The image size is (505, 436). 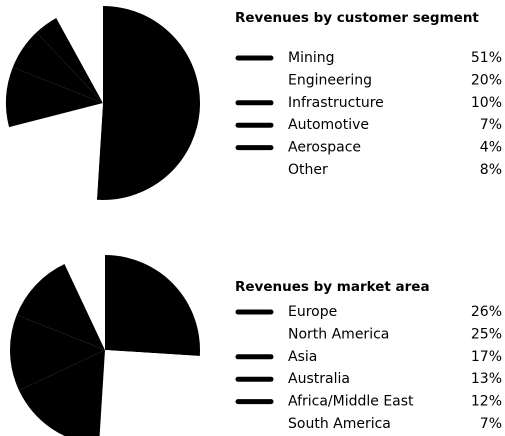 I want to click on legend-label: Engineering, so click(x=330, y=80).